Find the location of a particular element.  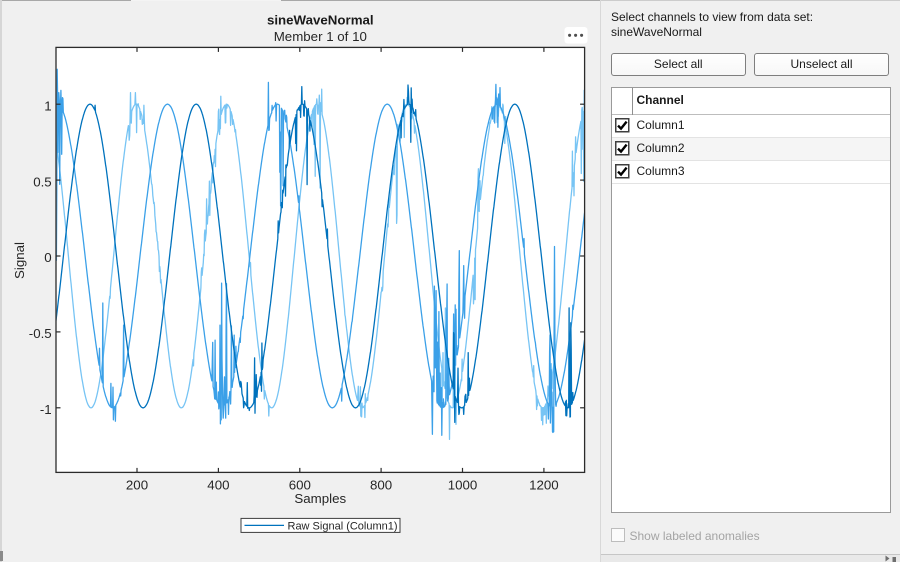

svg-text: 600 is located at coordinates (300, 485).